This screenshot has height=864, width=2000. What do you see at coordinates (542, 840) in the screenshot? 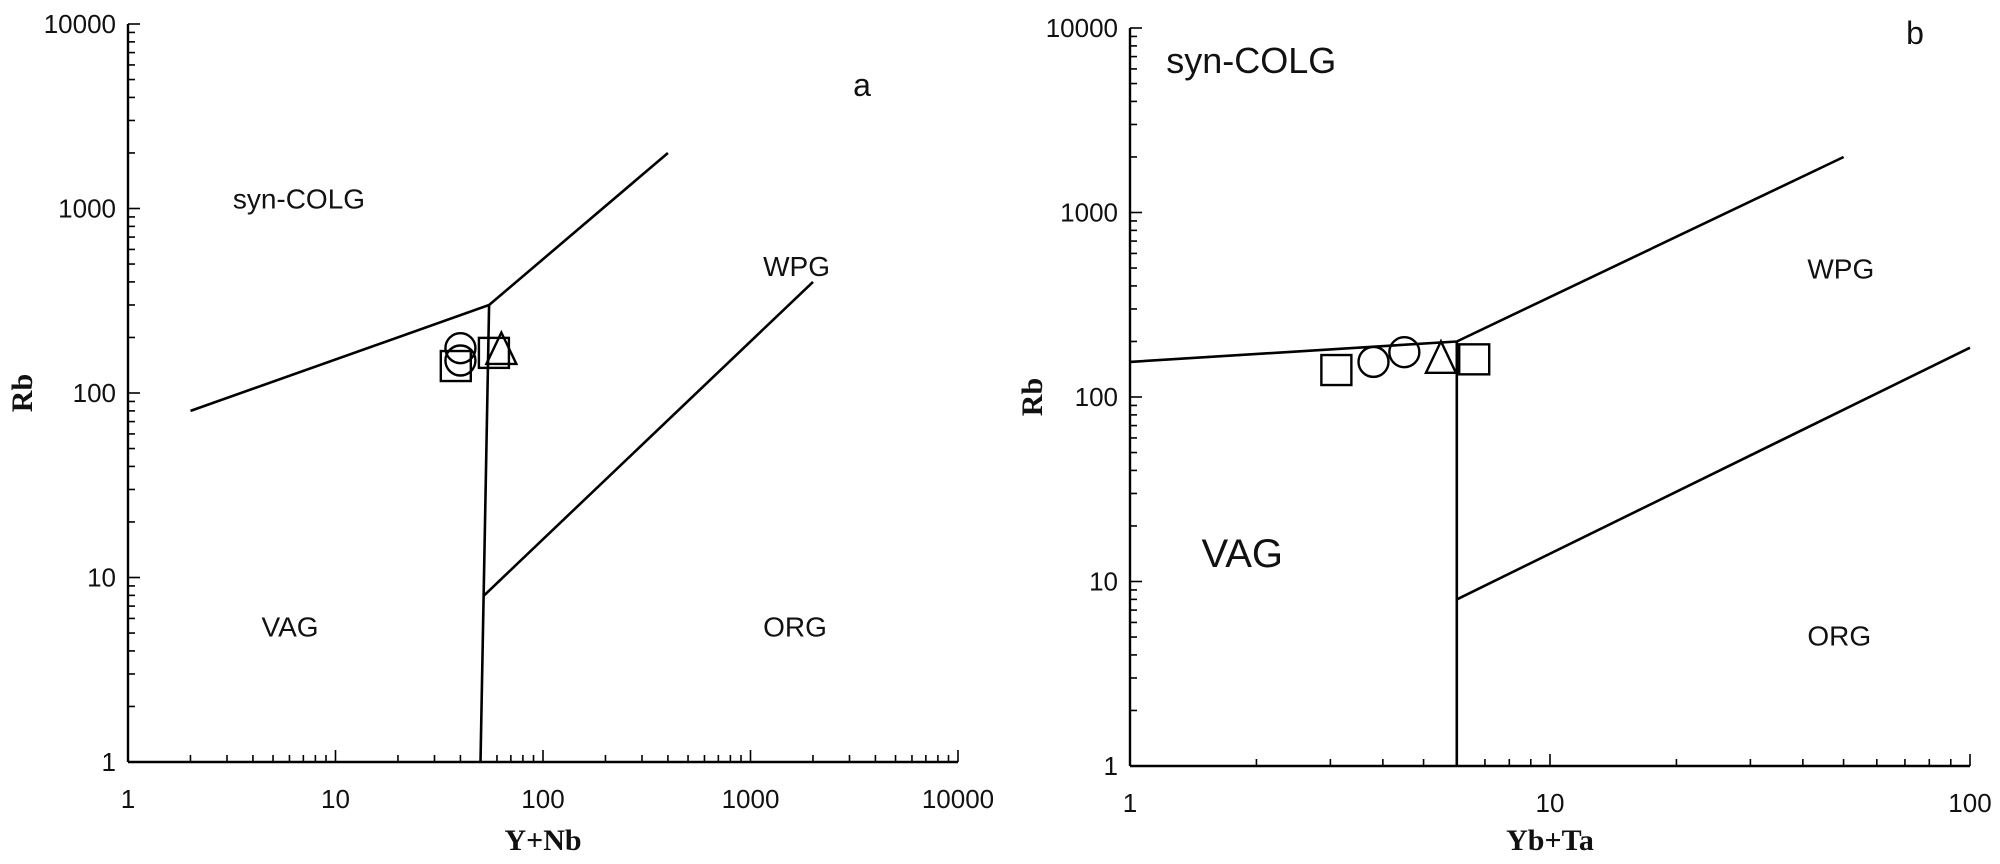
I see `x-axis-title: Y+Nb` at bounding box center [542, 840].